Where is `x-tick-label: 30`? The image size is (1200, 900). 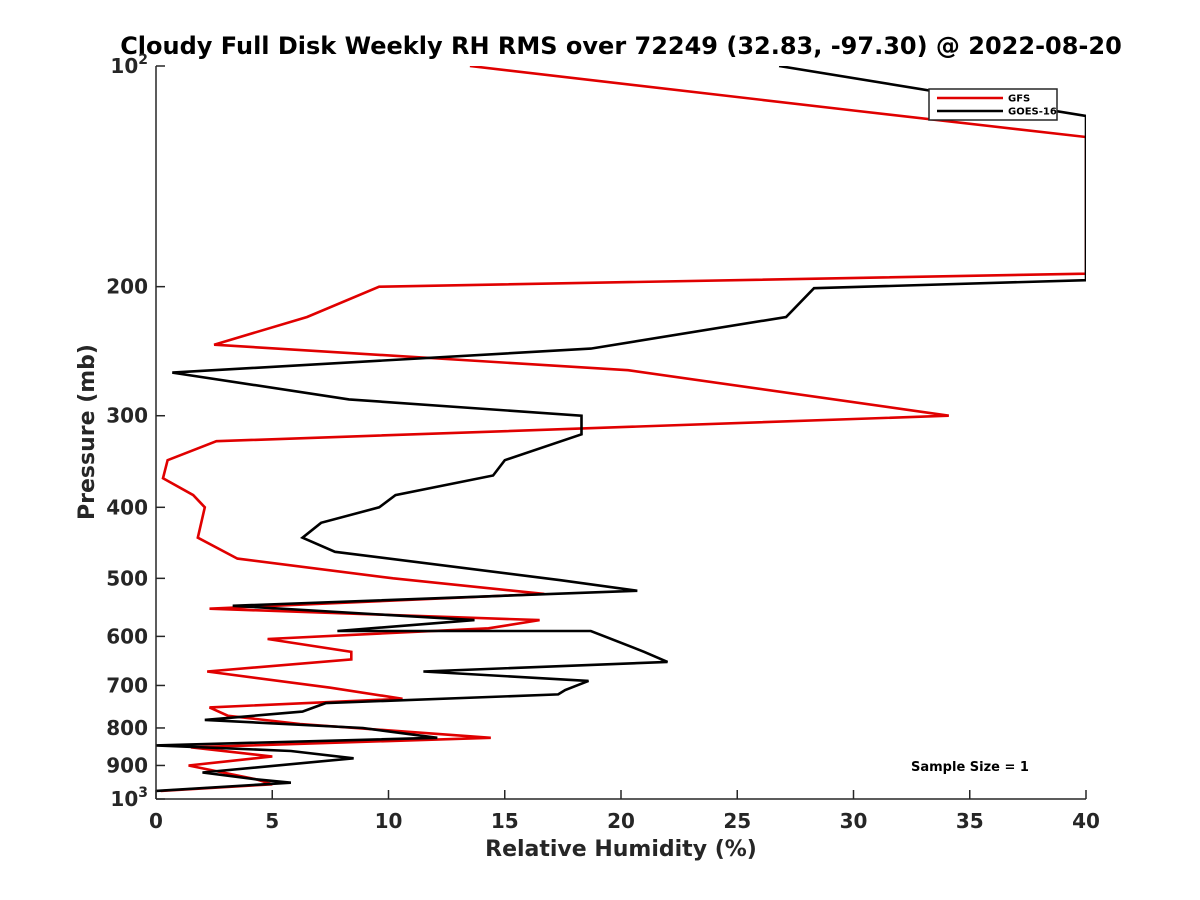
x-tick-label: 30 is located at coordinates (854, 821).